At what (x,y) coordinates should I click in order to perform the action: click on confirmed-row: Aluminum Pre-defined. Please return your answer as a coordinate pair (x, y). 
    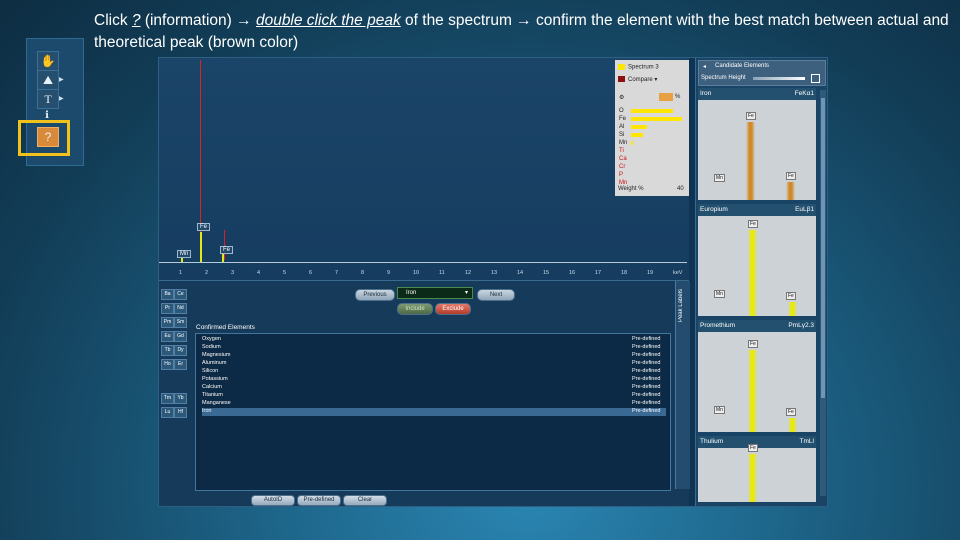
    Looking at the image, I should click on (434, 364).